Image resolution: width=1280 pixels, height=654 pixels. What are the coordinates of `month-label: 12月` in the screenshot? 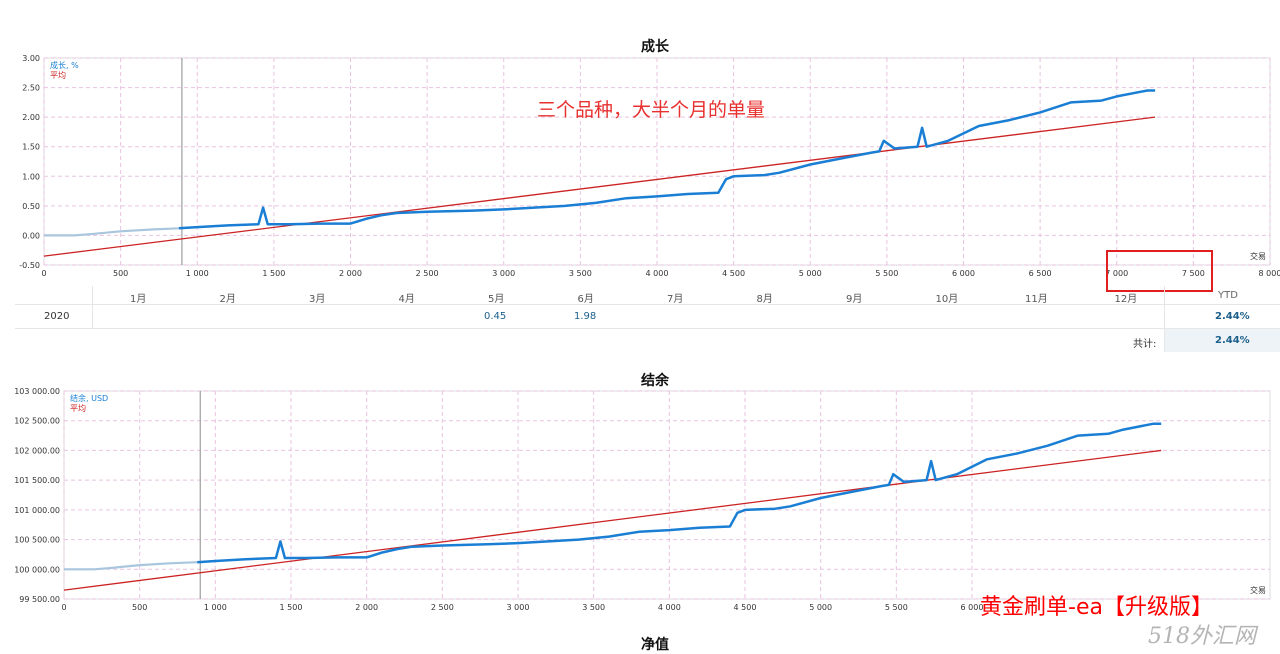 It's located at (1126, 299).